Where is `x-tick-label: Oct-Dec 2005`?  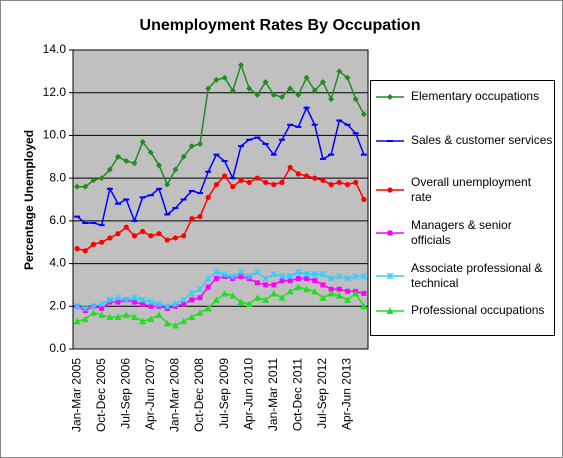
x-tick-label: Oct-Dec 2005 is located at coordinates (101, 395).